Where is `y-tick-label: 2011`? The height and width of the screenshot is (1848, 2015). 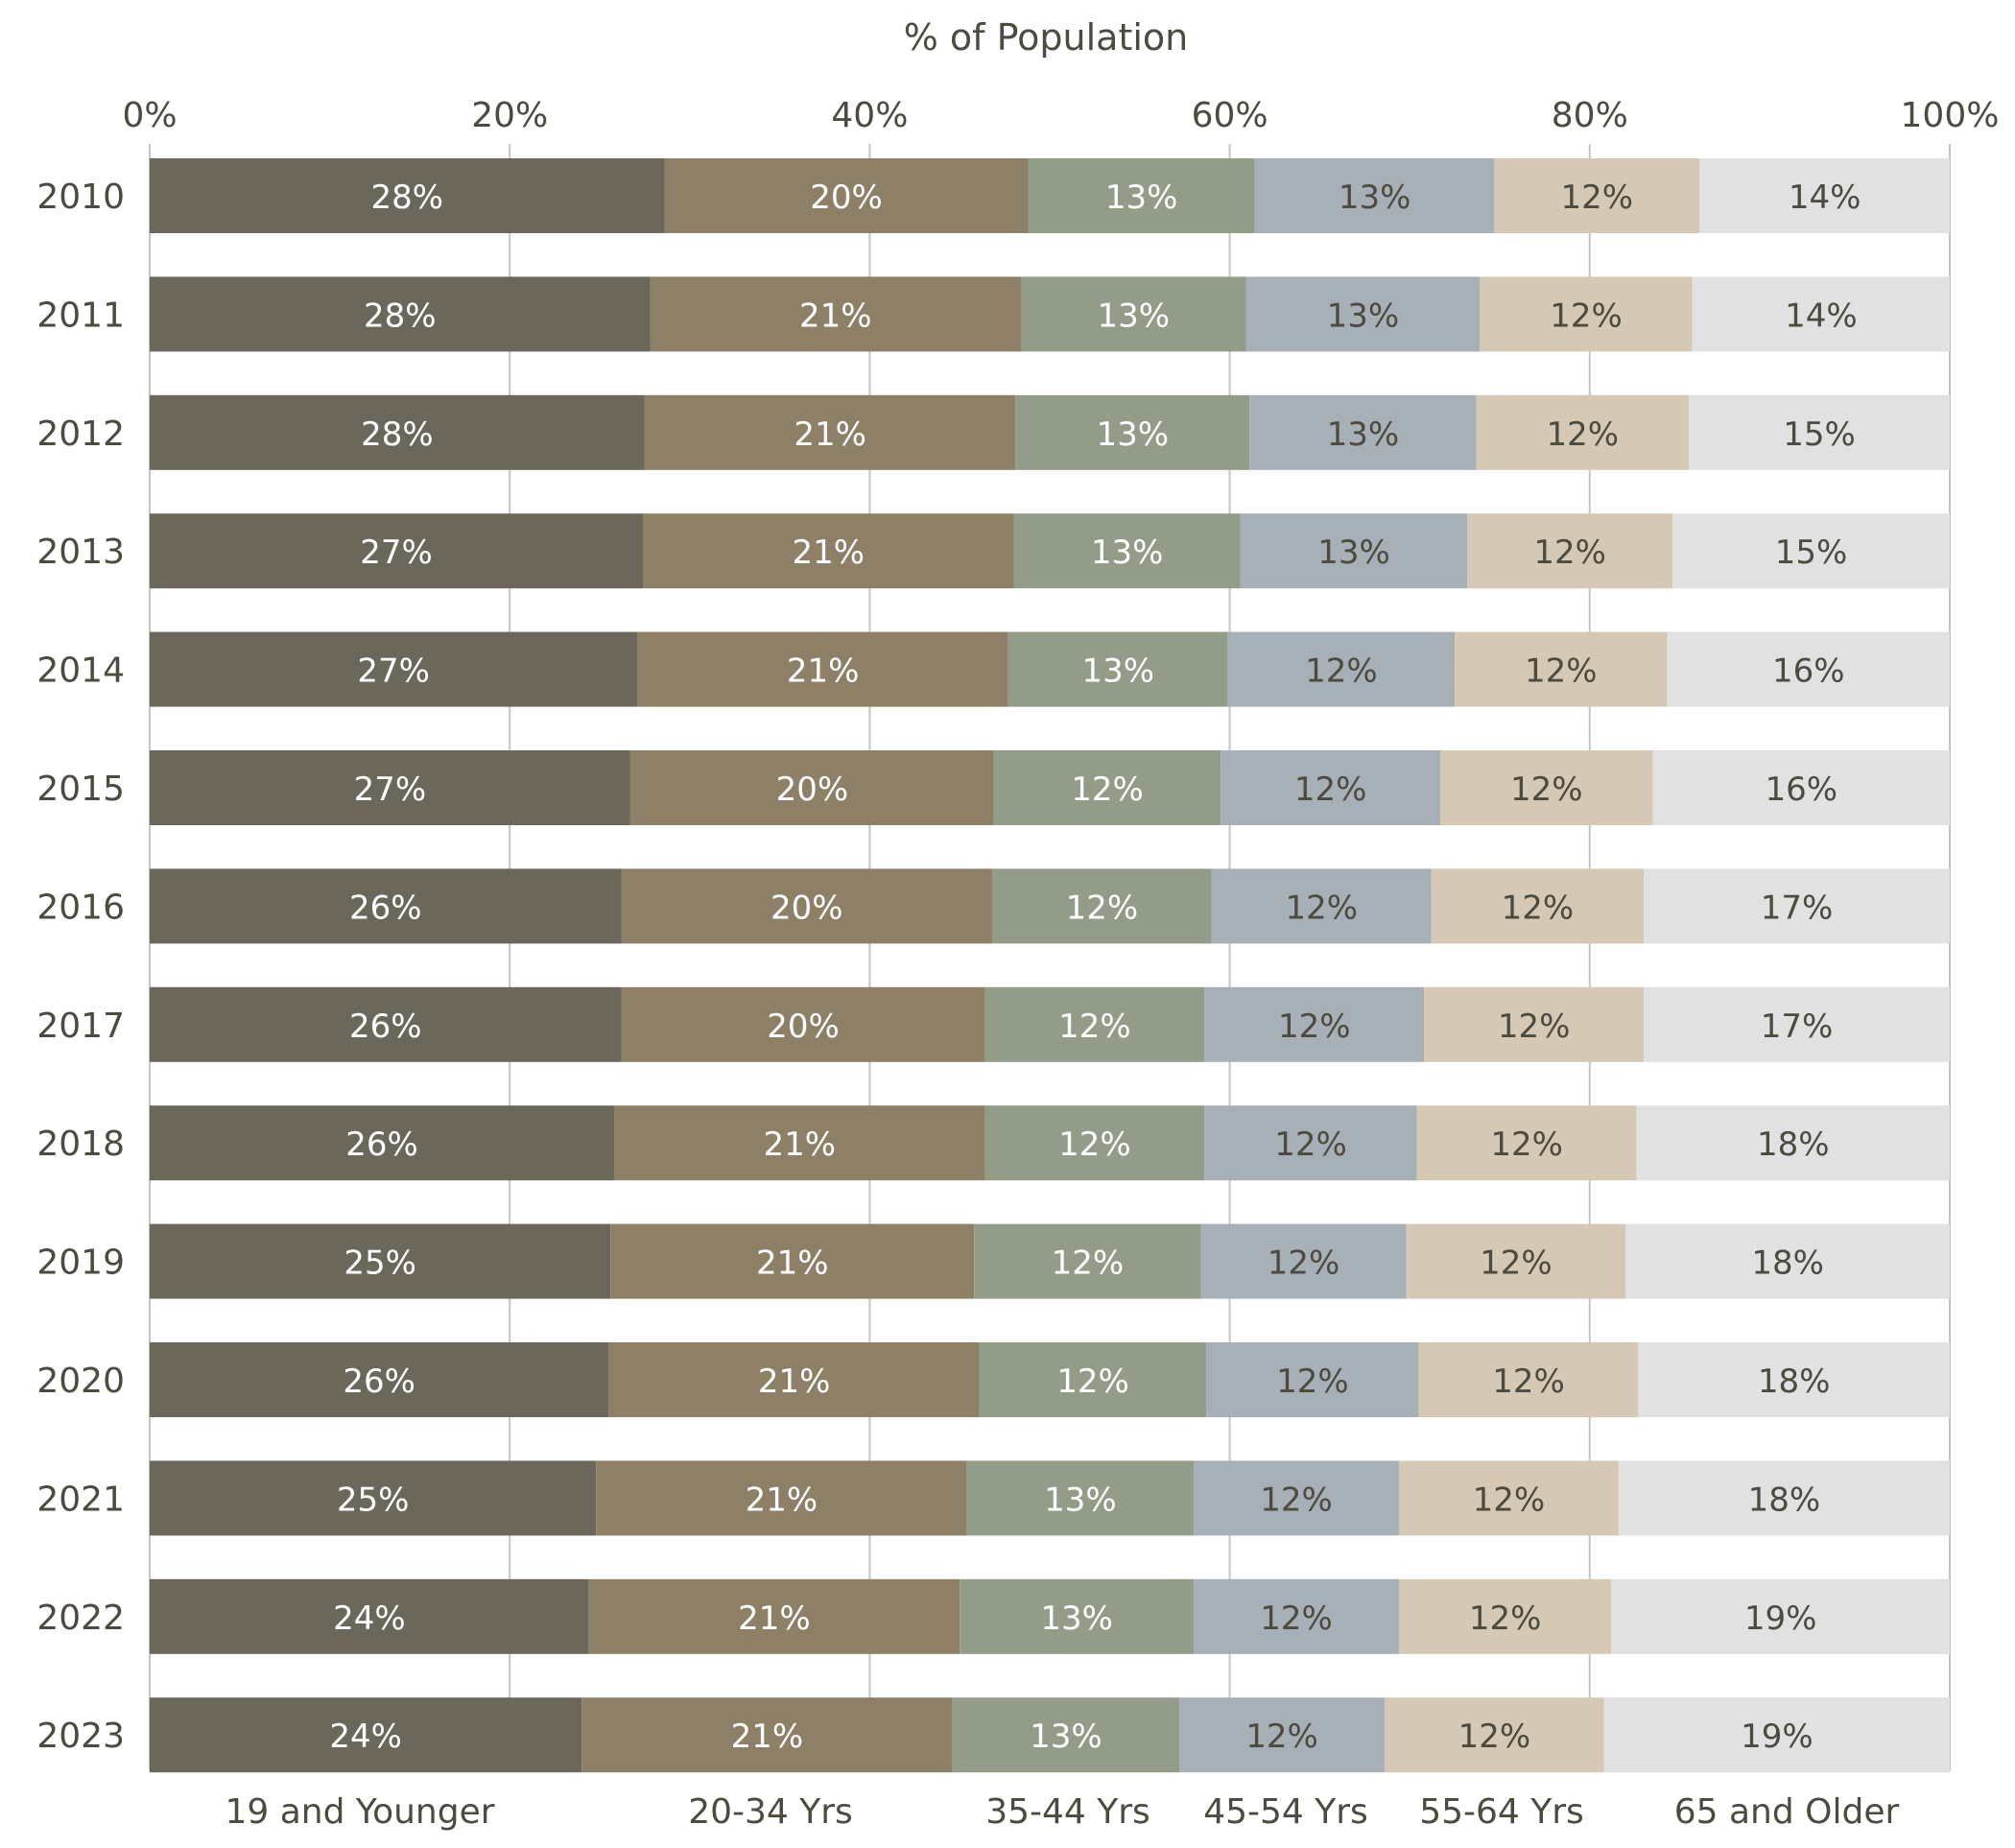 y-tick-label: 2011 is located at coordinates (80, 315).